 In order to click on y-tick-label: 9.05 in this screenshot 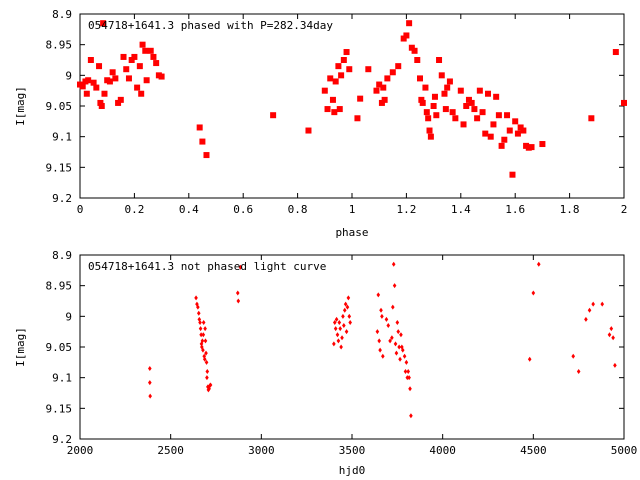, I will do `click(59, 106)`.